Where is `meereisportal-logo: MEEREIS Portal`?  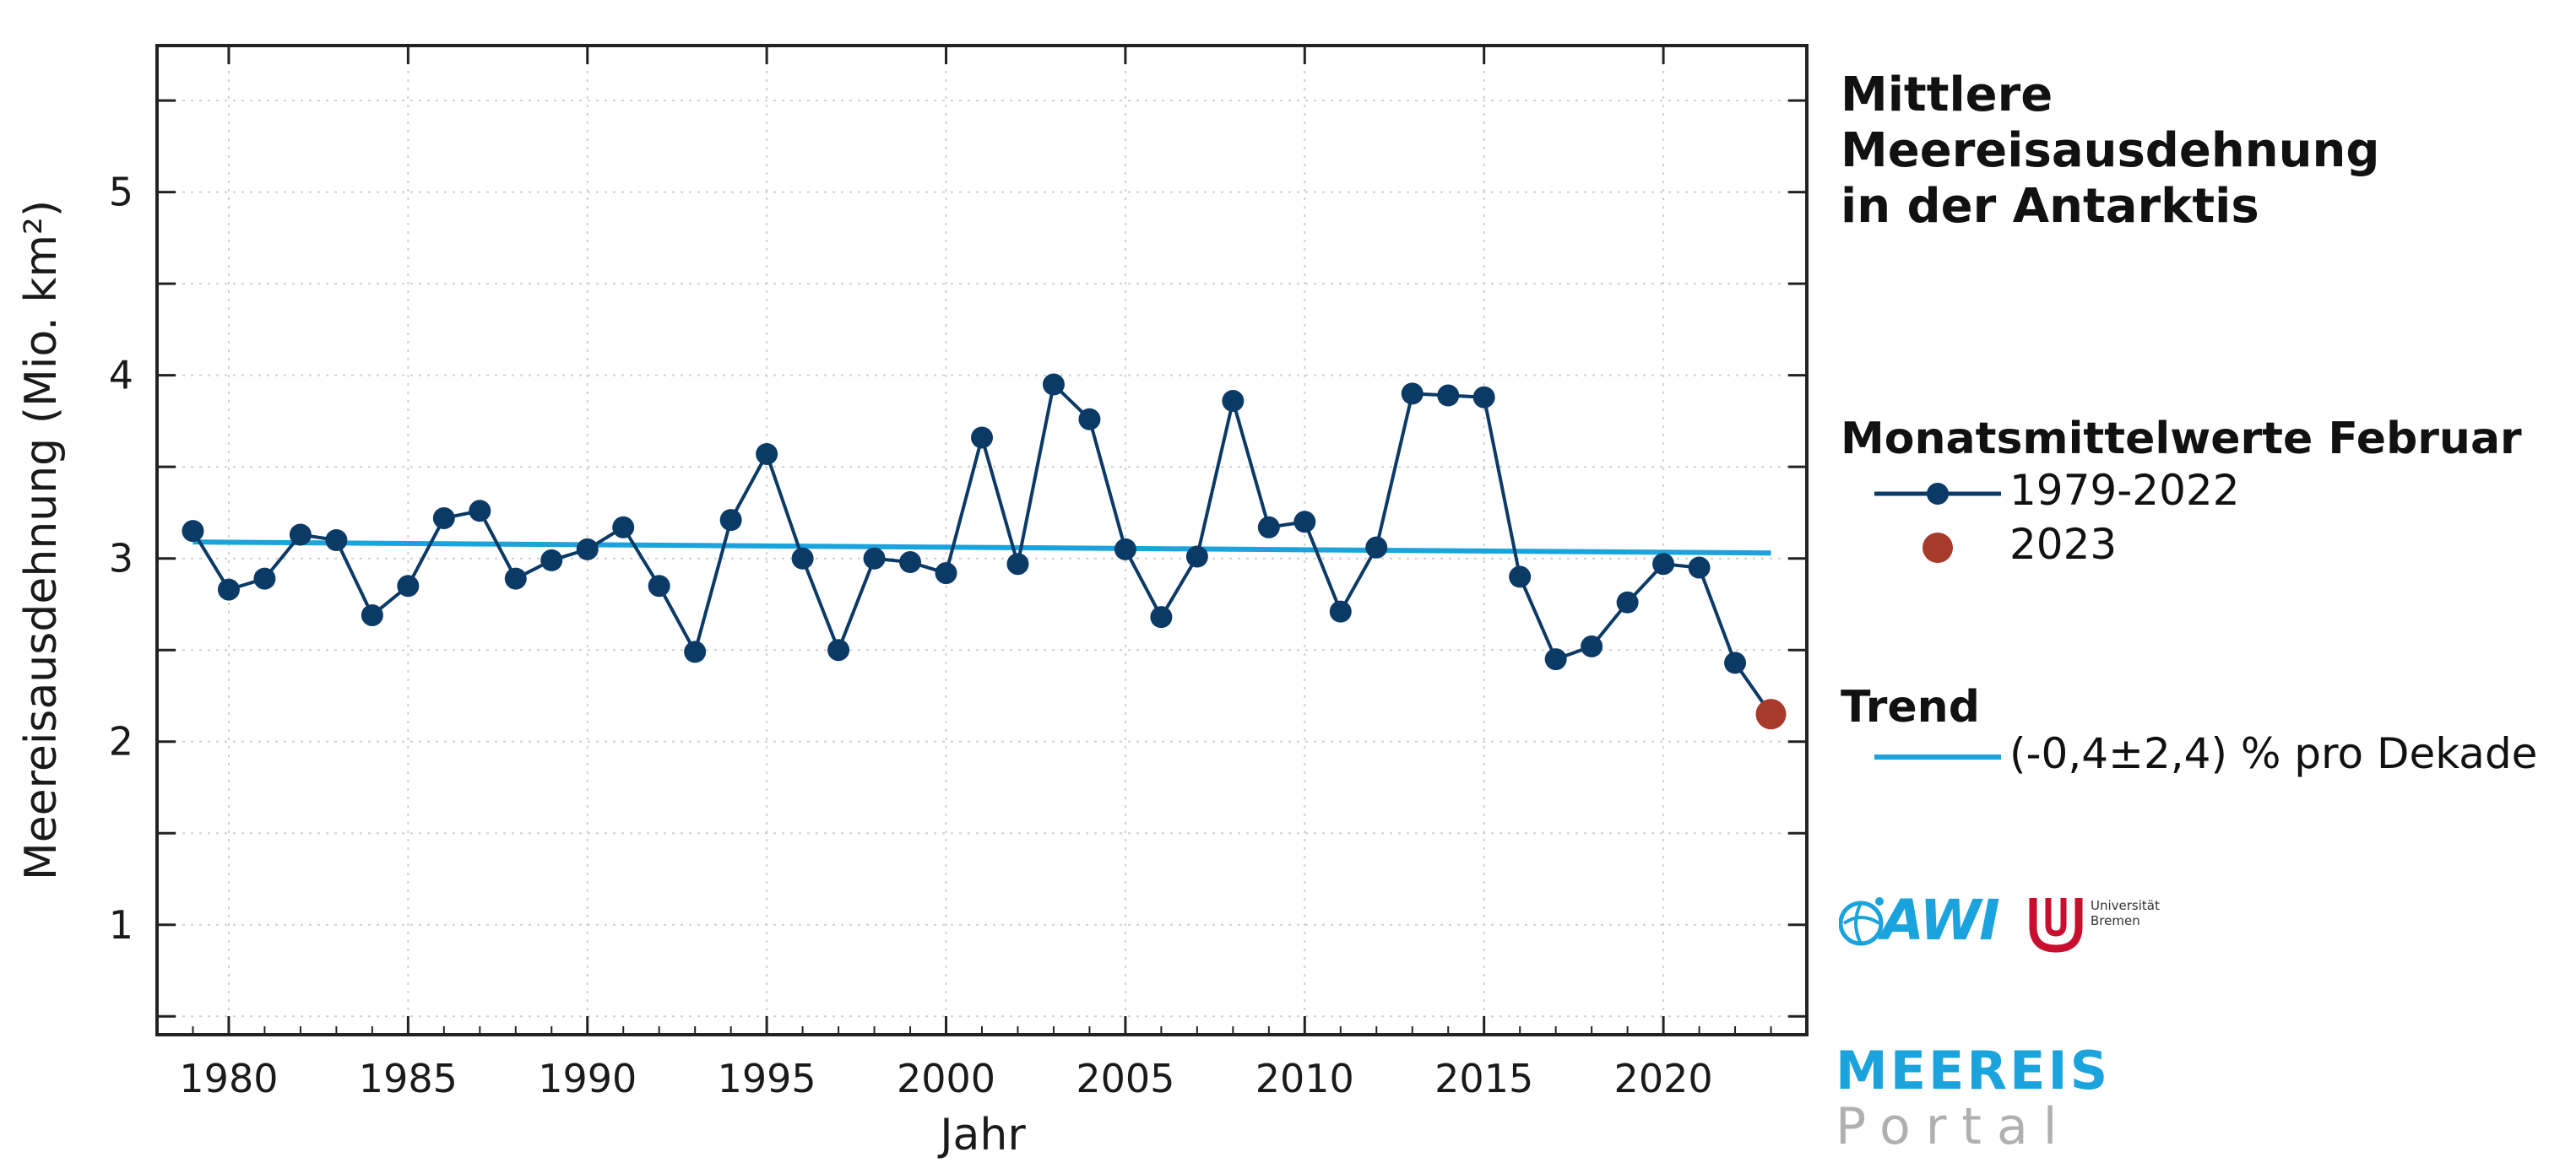
meereisportal-logo: MEEREIS Portal is located at coordinates (1973, 1099).